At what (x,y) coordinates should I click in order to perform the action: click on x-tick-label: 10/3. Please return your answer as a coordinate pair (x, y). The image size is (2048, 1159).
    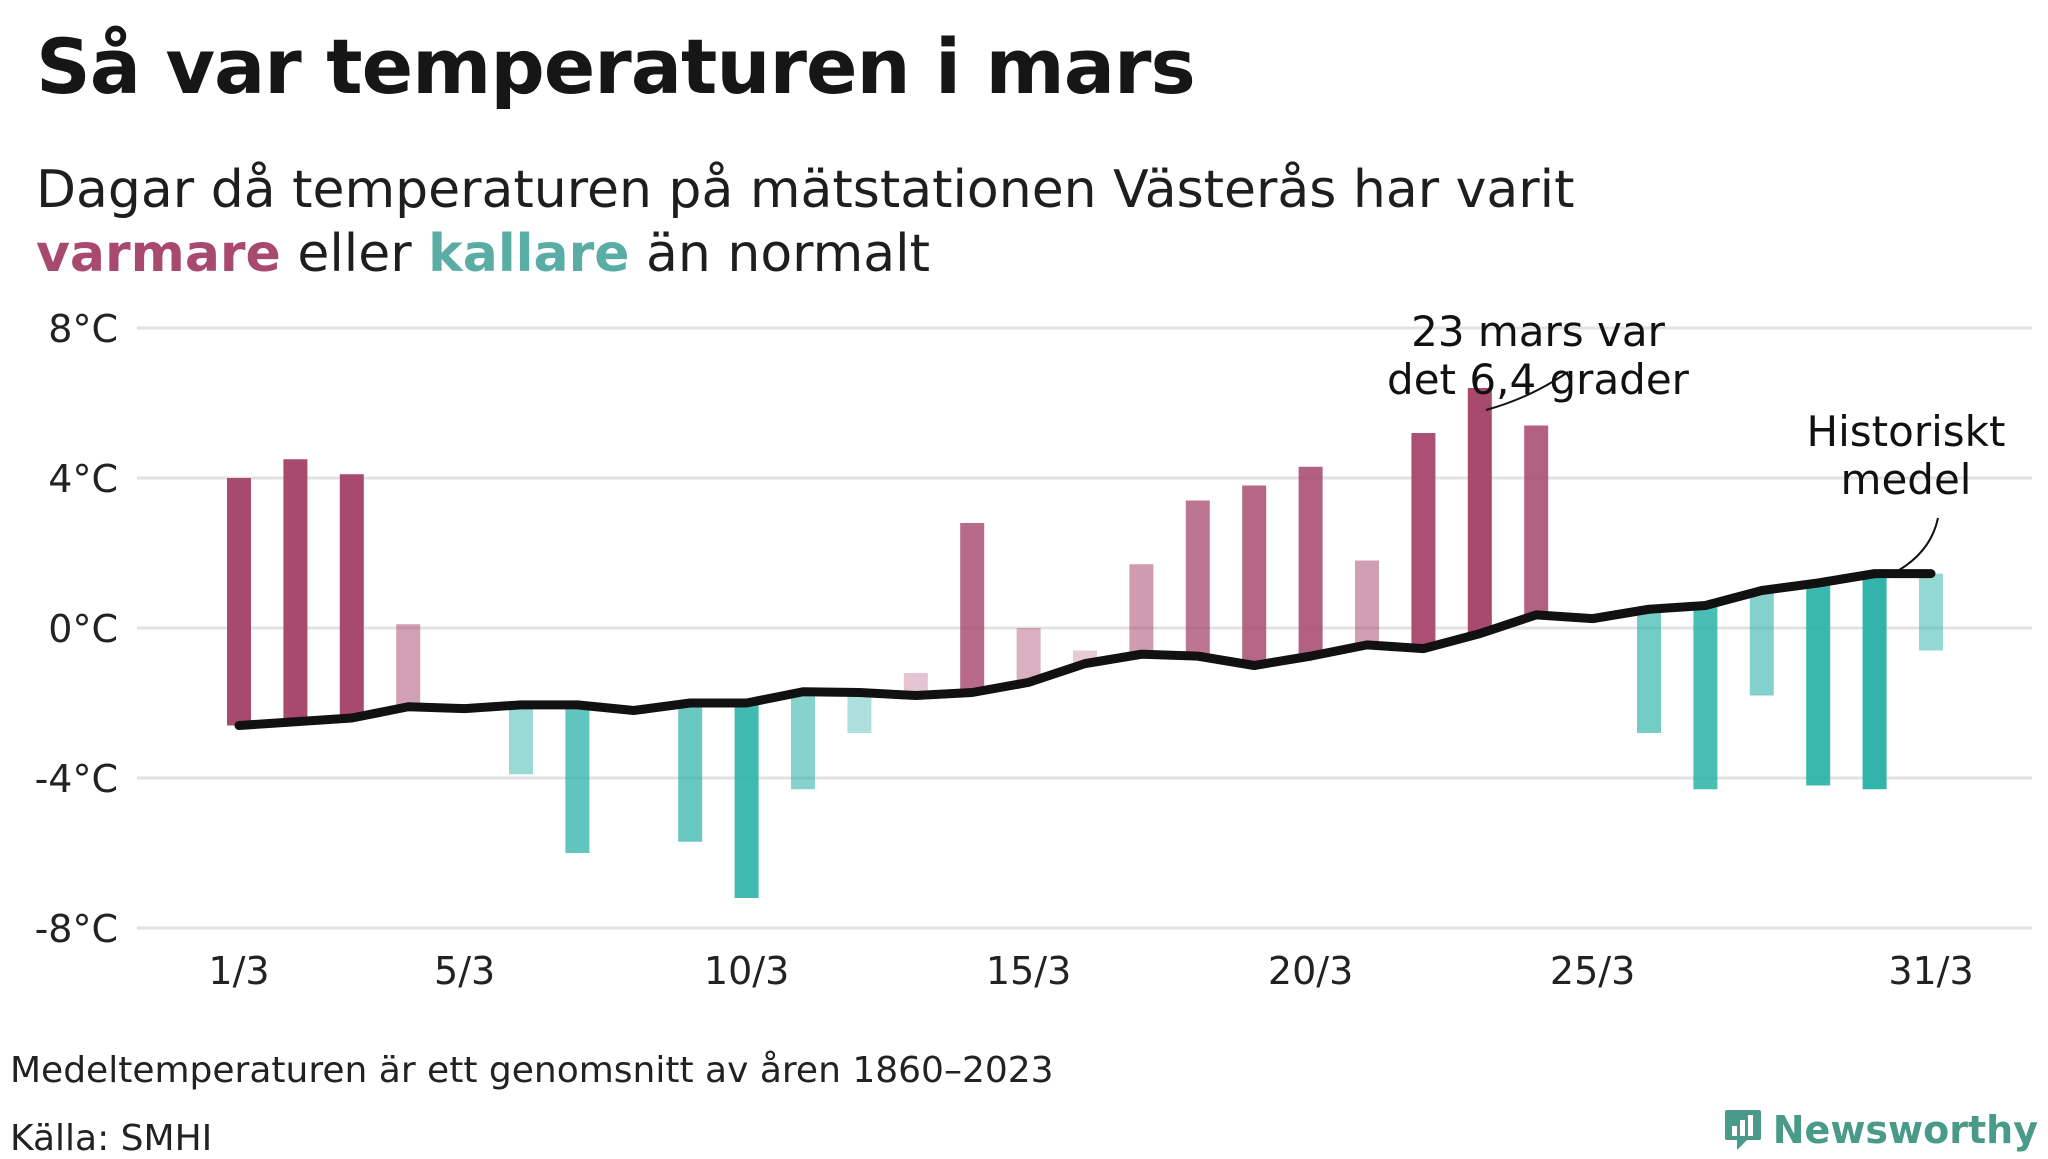
    Looking at the image, I should click on (746, 971).